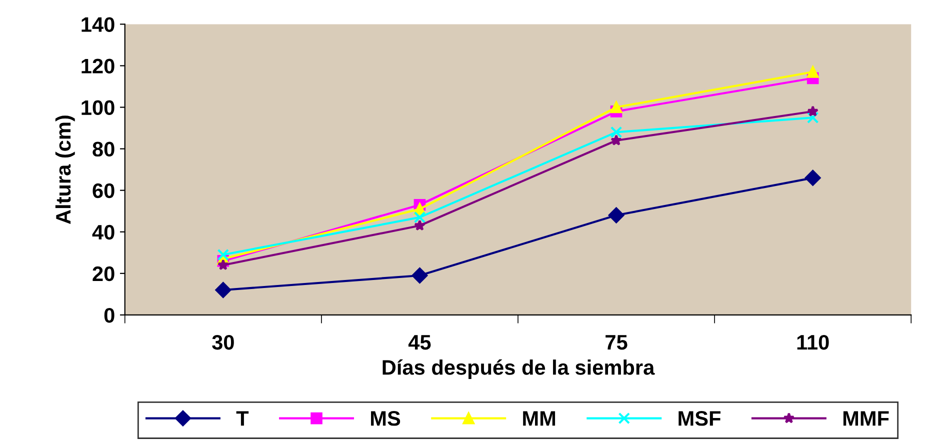 This screenshot has width=925, height=448. I want to click on y-tick-label: 40, so click(103, 232).